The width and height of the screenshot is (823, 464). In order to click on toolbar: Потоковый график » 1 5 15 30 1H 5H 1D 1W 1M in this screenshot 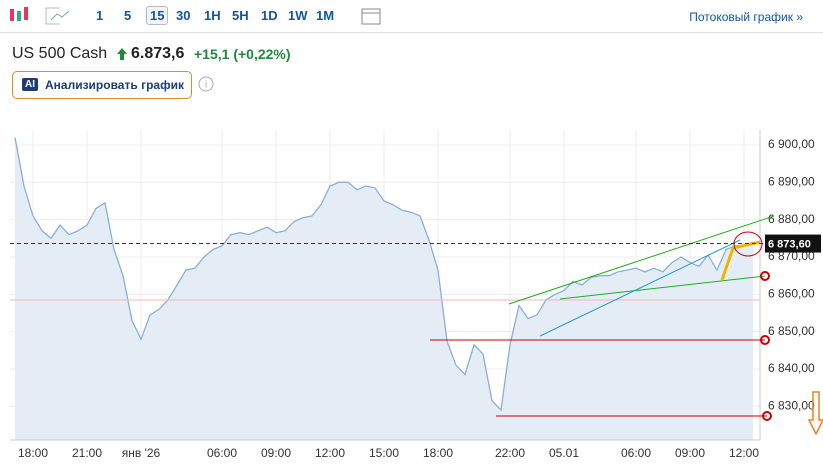, I will do `click(411, 16)`.